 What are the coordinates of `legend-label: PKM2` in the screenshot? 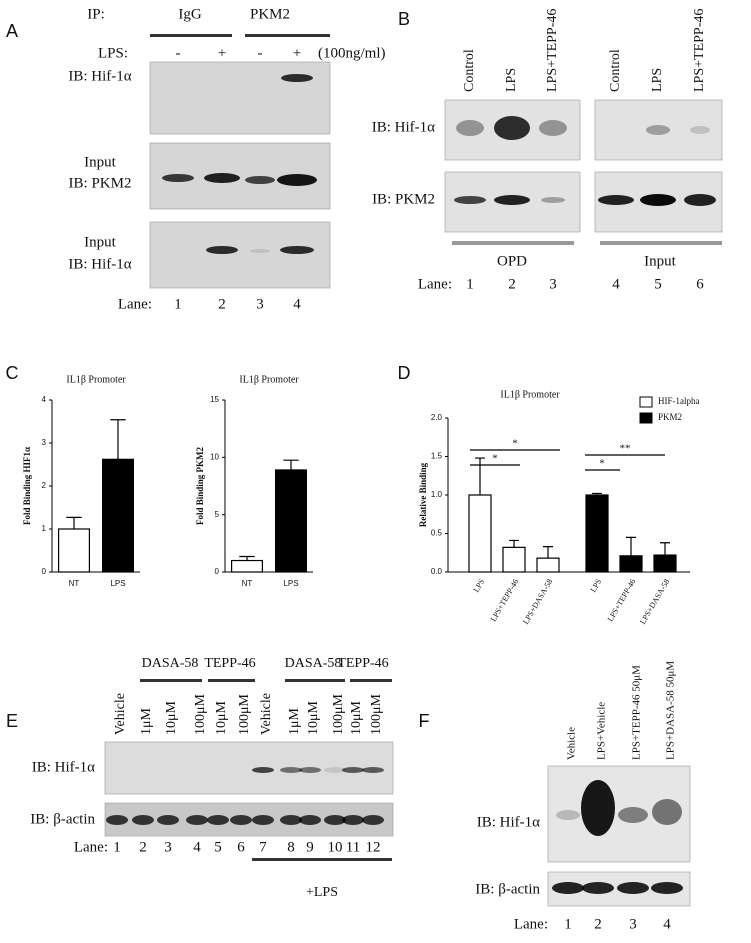 It's located at (670, 417).